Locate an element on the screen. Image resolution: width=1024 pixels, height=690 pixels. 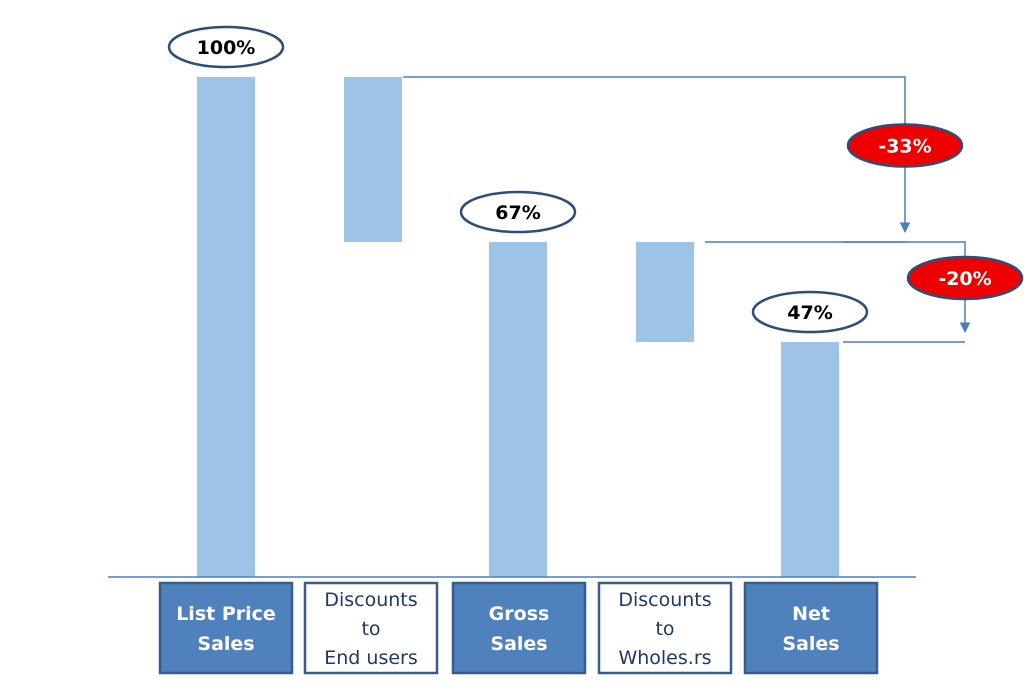
value-label-text: 100% is located at coordinates (226, 48).